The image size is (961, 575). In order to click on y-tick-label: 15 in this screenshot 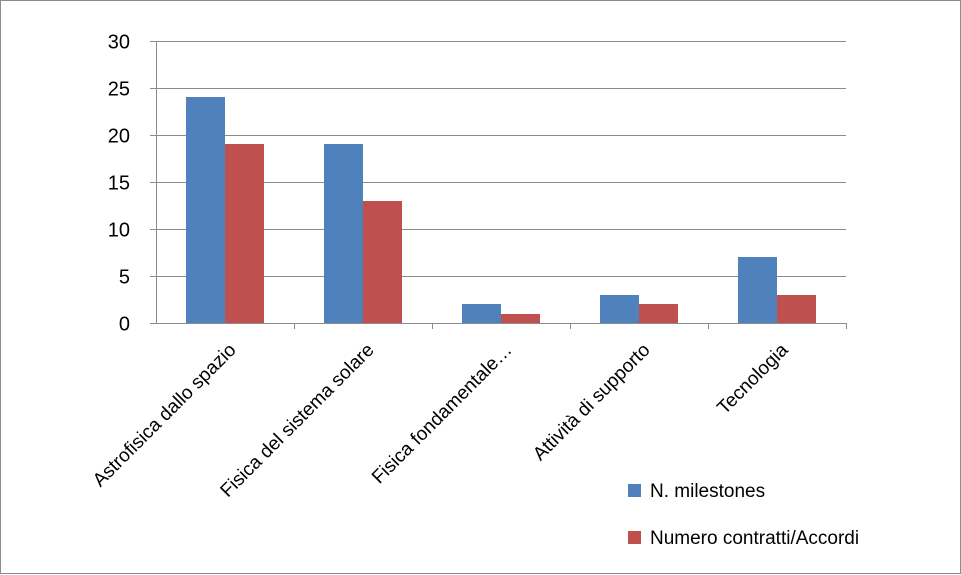, I will do `click(119, 184)`.